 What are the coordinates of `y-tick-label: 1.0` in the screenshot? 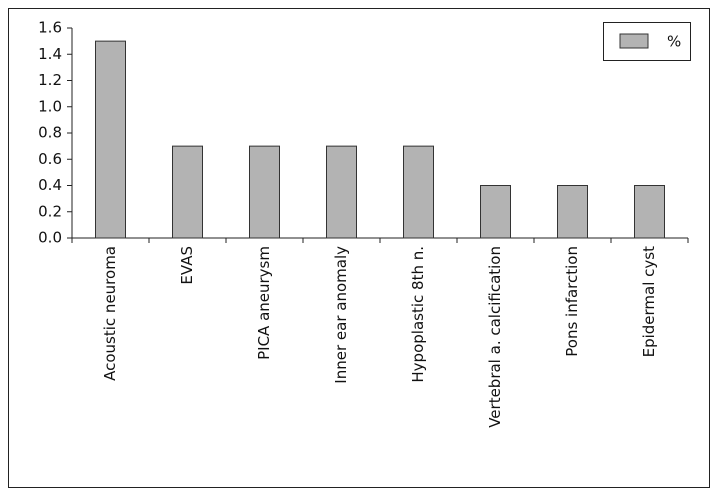 It's located at (50, 106).